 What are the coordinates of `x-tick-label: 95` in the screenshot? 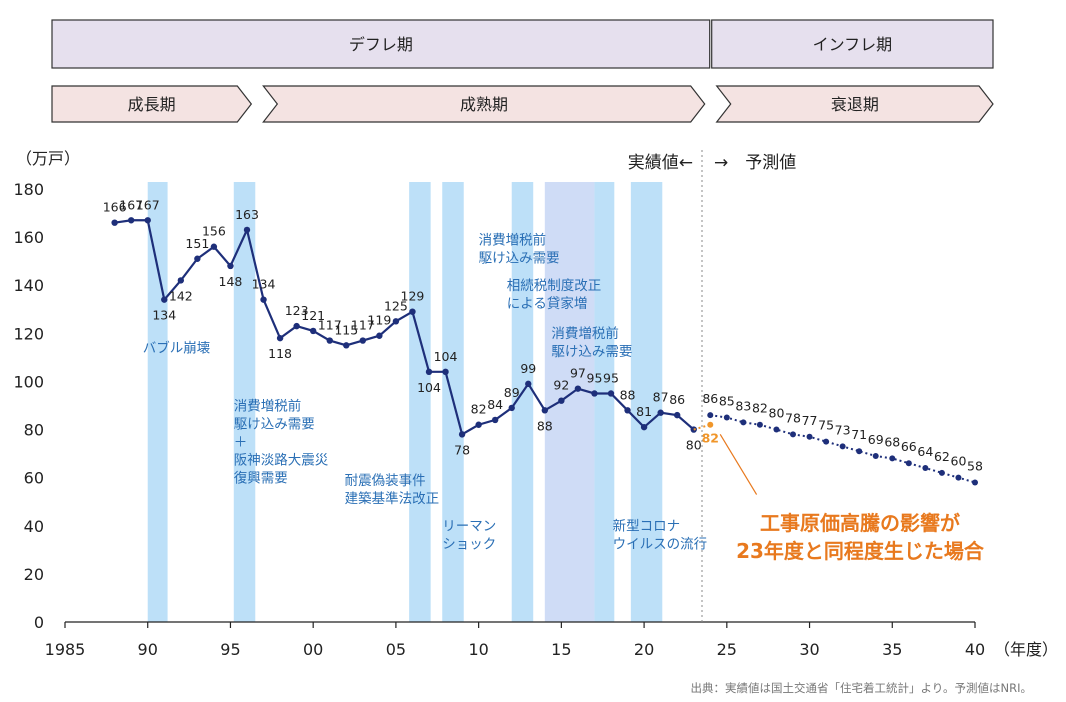 It's located at (230, 649).